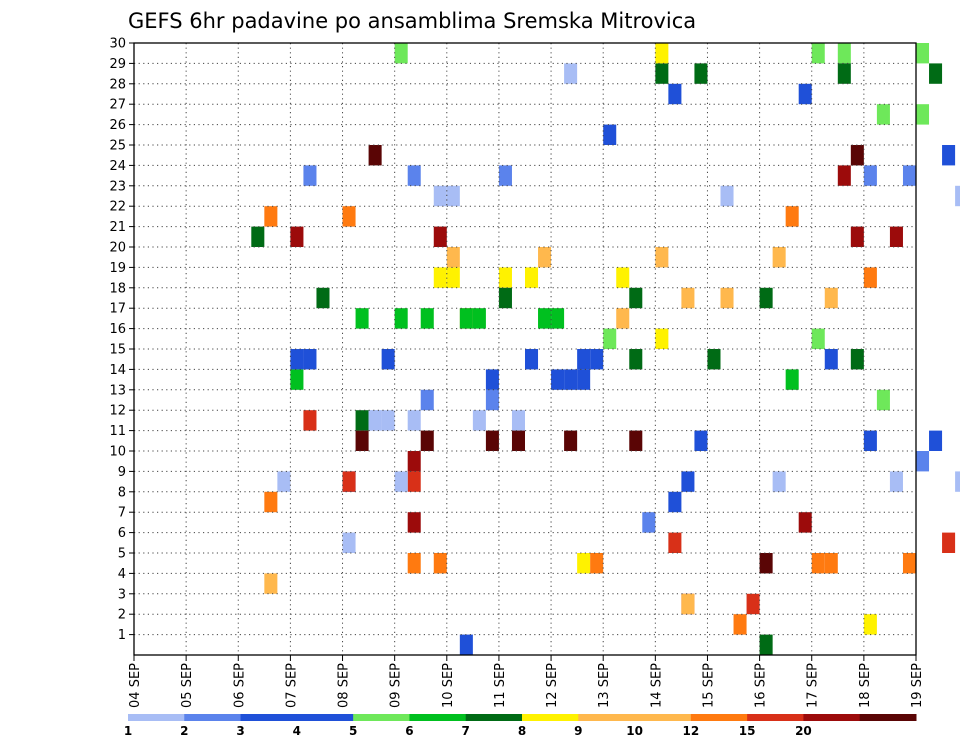  Describe the element at coordinates (297, 731) in the screenshot. I see `colorbar-label-3: 4` at that location.